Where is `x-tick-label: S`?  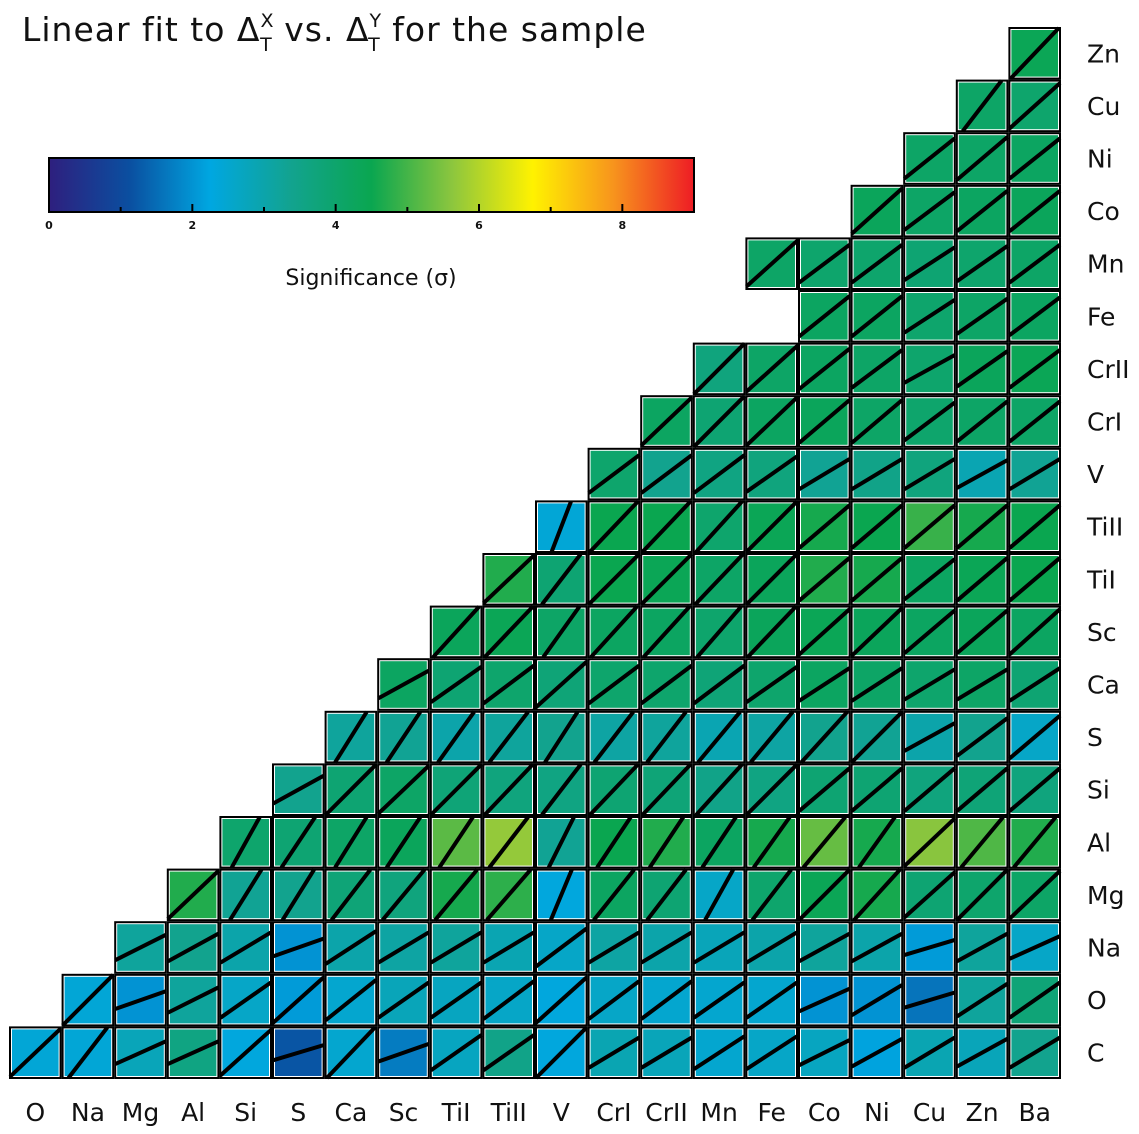 x-tick-label: S is located at coordinates (298, 1112).